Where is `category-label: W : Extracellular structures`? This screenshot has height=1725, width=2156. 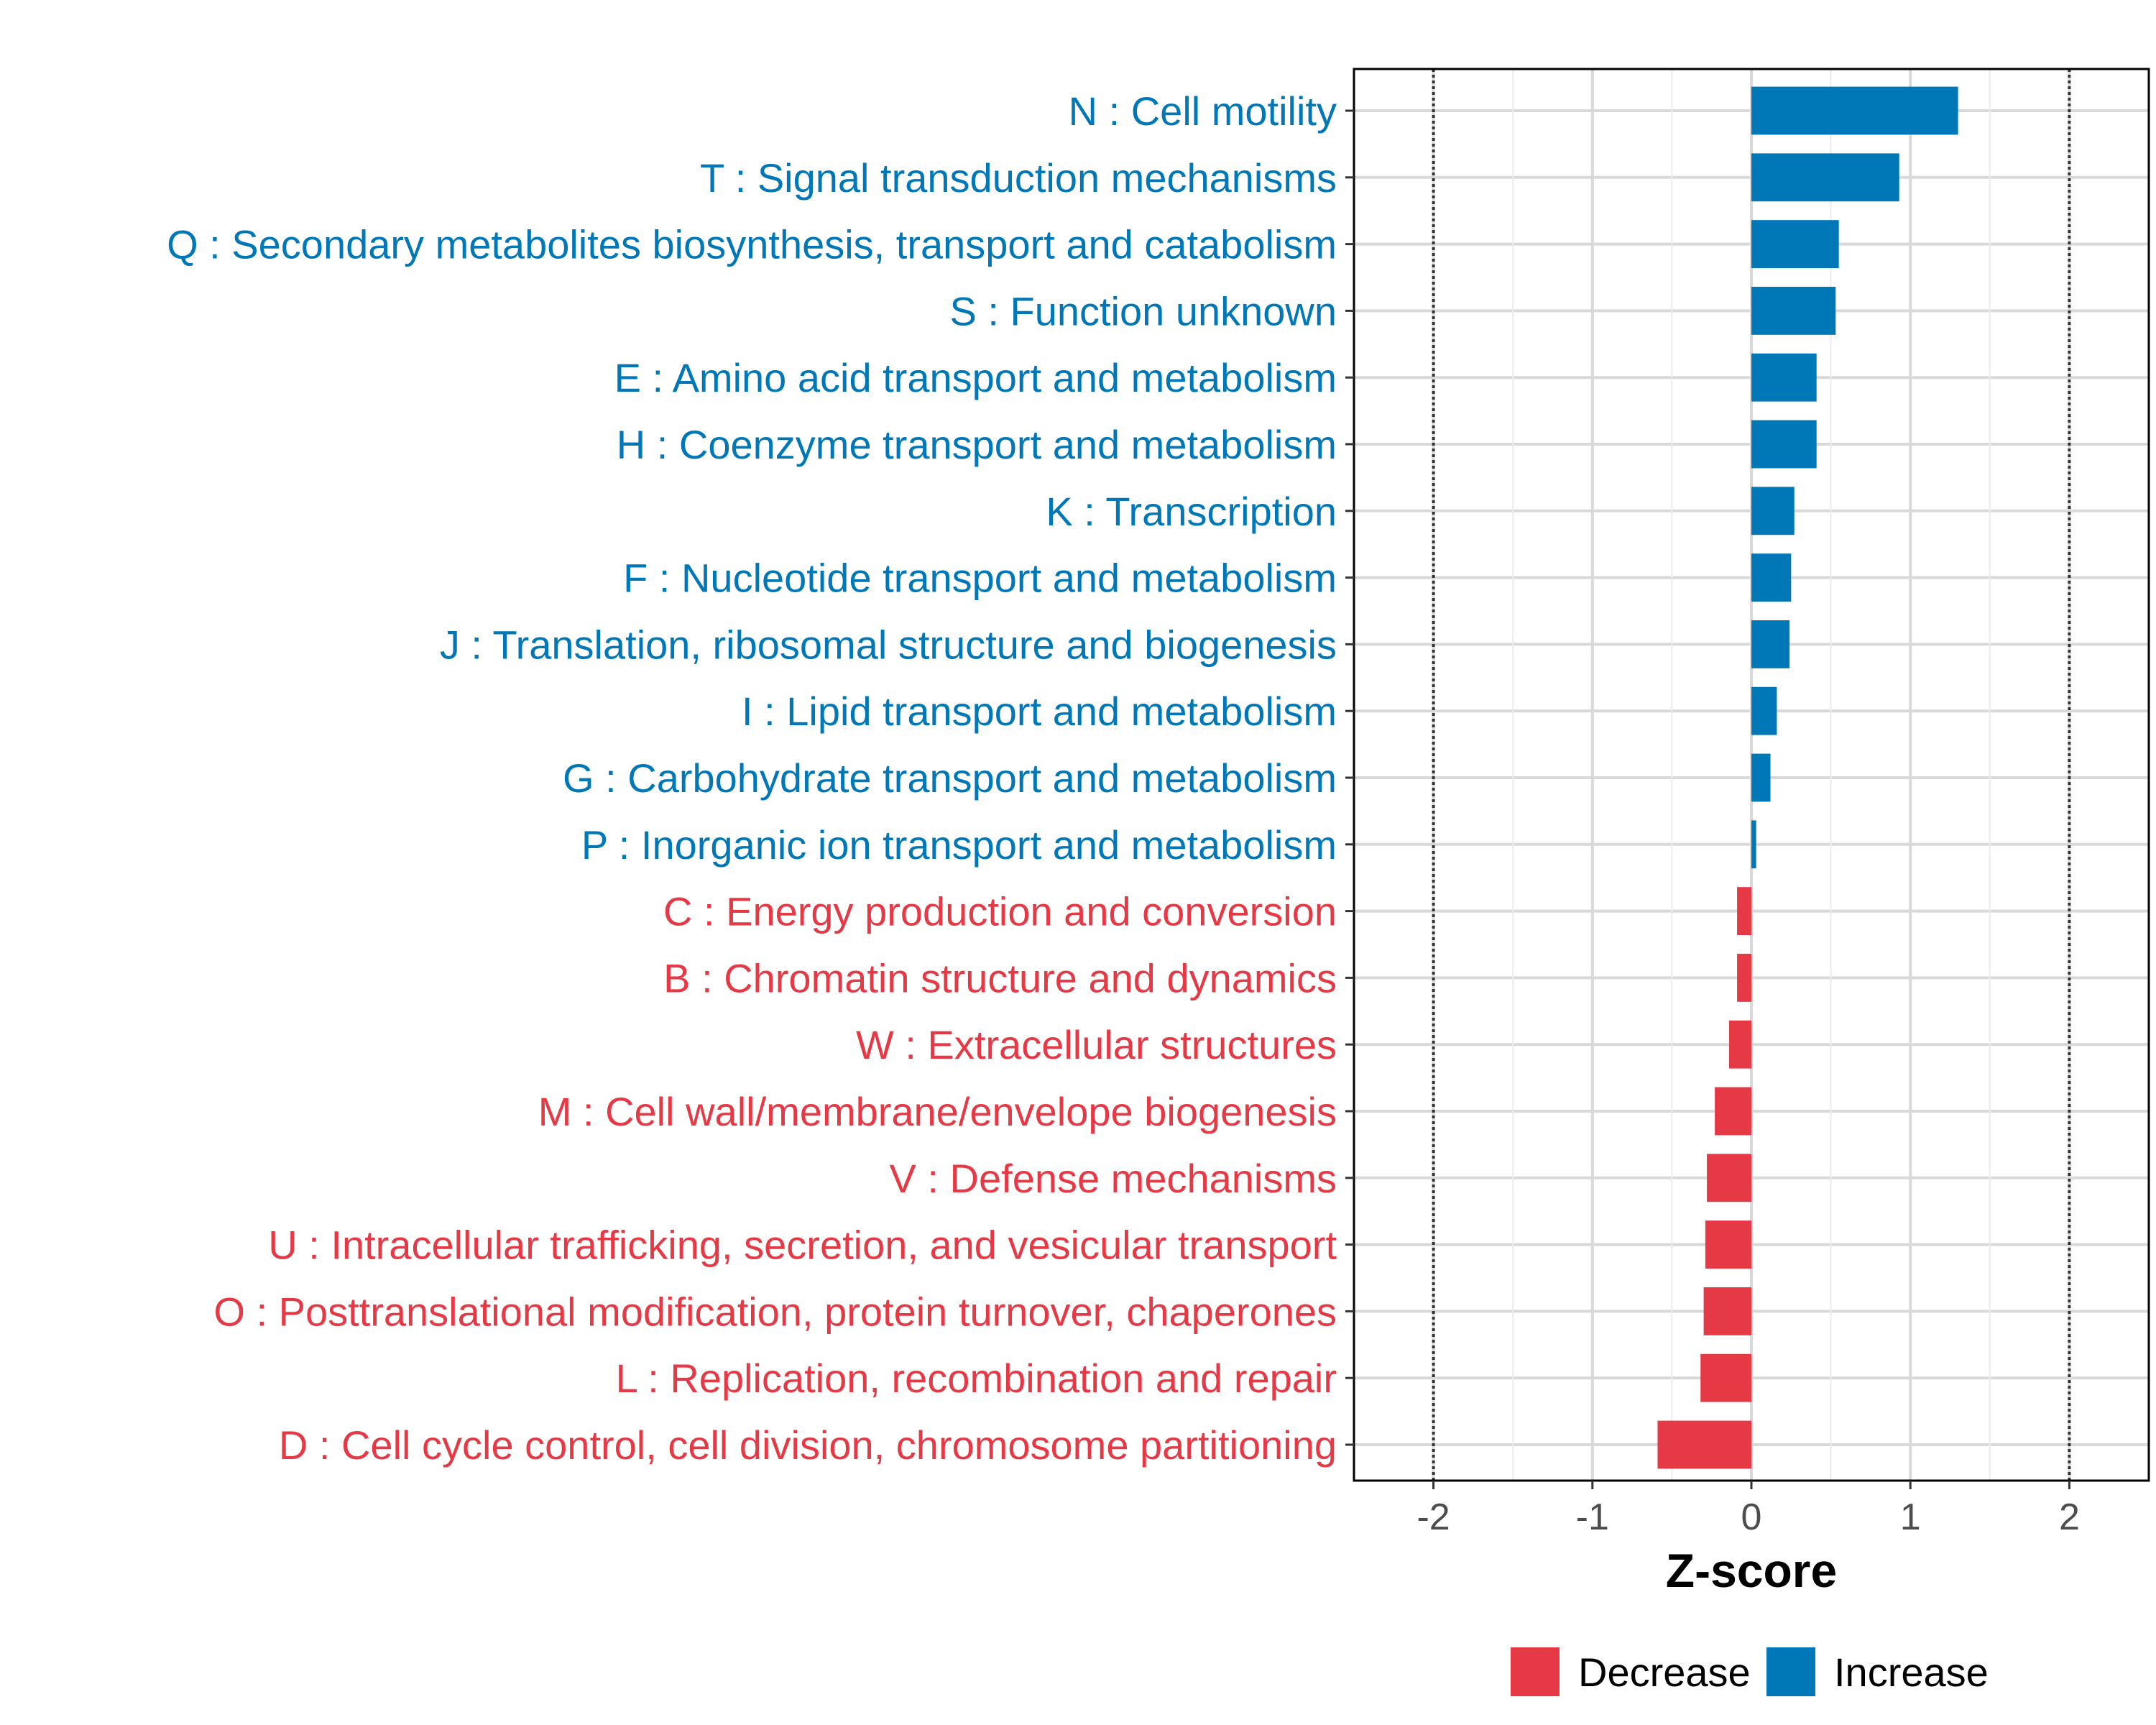 category-label: W : Extracellular structures is located at coordinates (1096, 1044).